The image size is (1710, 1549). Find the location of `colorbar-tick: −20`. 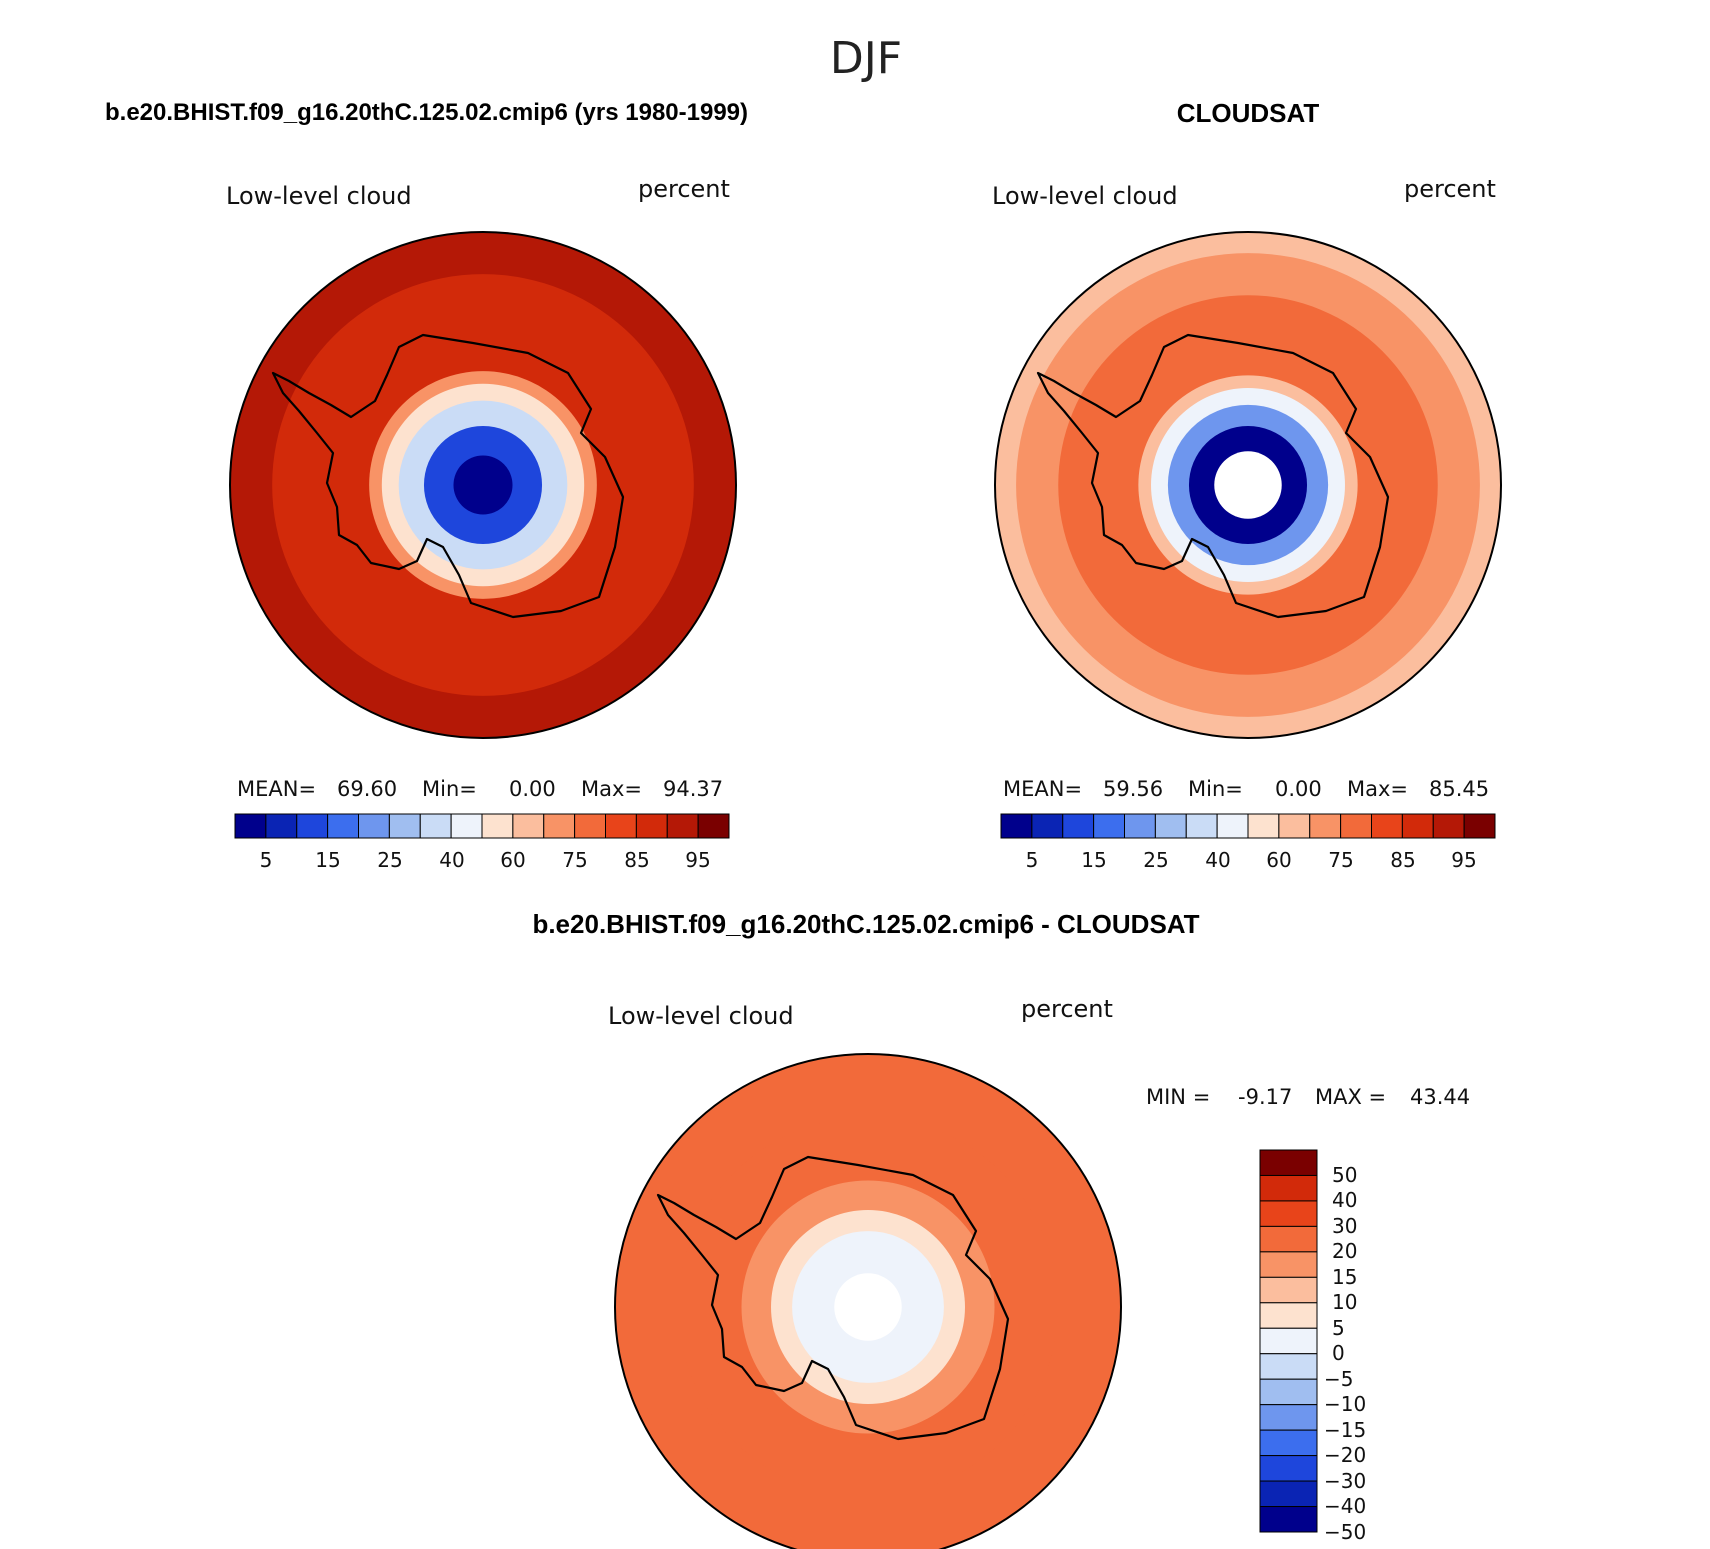

colorbar-tick: −20 is located at coordinates (1345, 1455).